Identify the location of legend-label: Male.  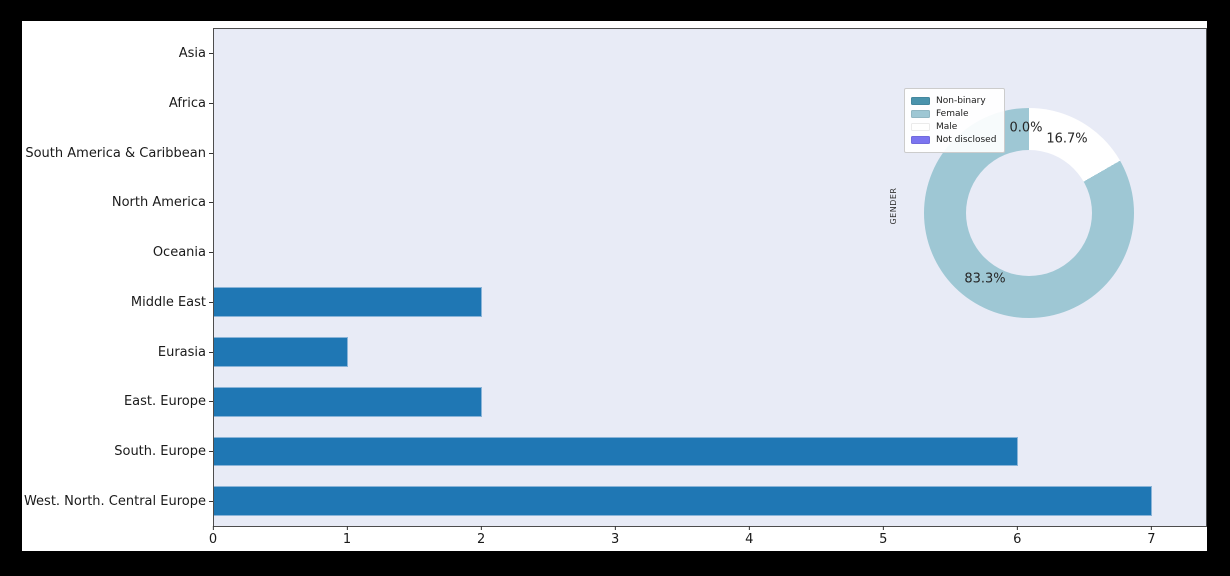
(947, 127).